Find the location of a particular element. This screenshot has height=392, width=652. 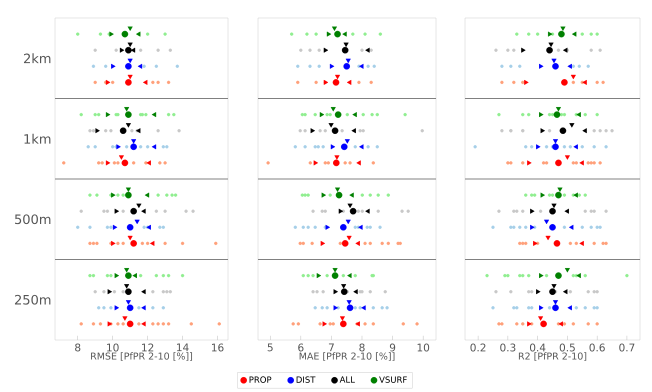

legend-label: VSURF is located at coordinates (393, 379).